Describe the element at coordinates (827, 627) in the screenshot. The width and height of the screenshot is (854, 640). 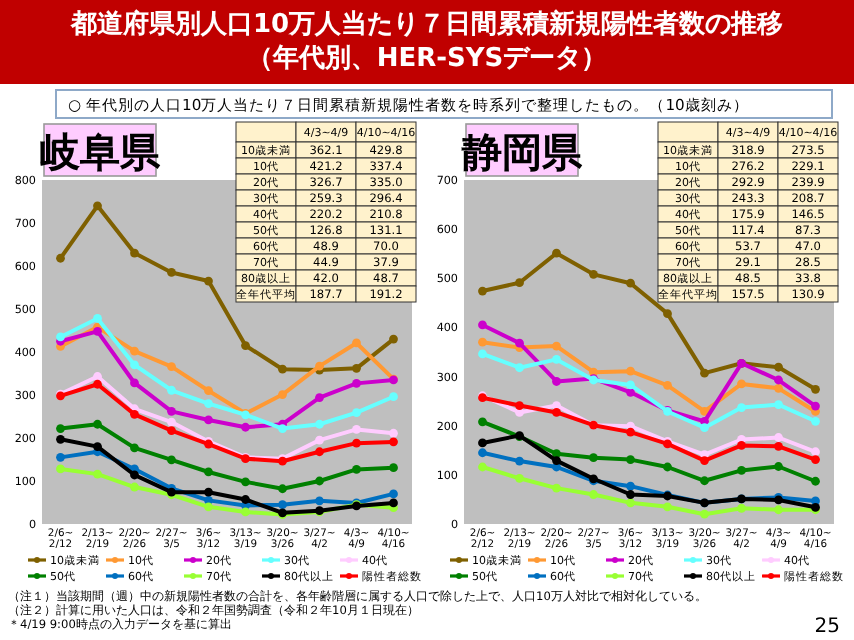
I see `text: 25` at that location.